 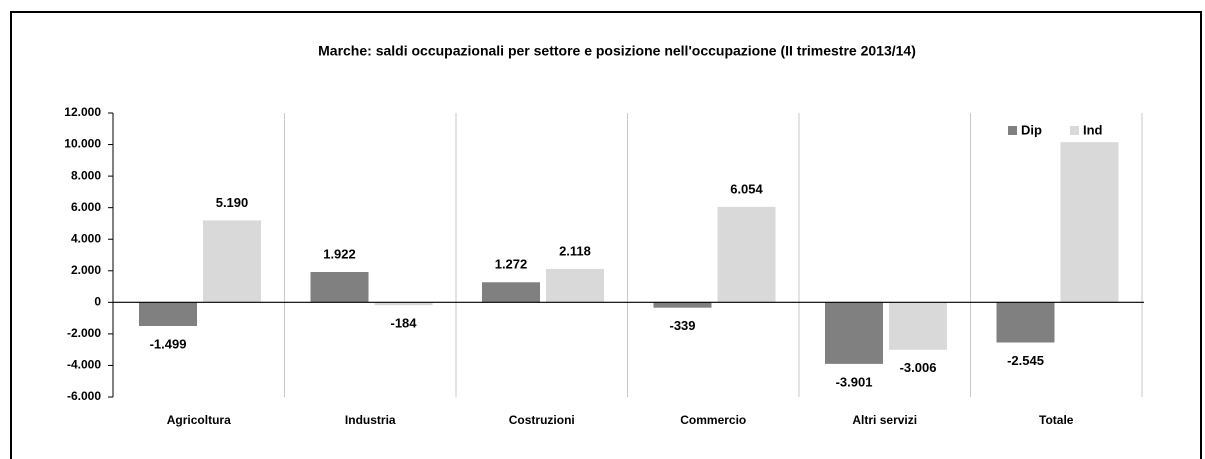 What do you see at coordinates (511, 264) in the screenshot?
I see `value-label: 1.272` at bounding box center [511, 264].